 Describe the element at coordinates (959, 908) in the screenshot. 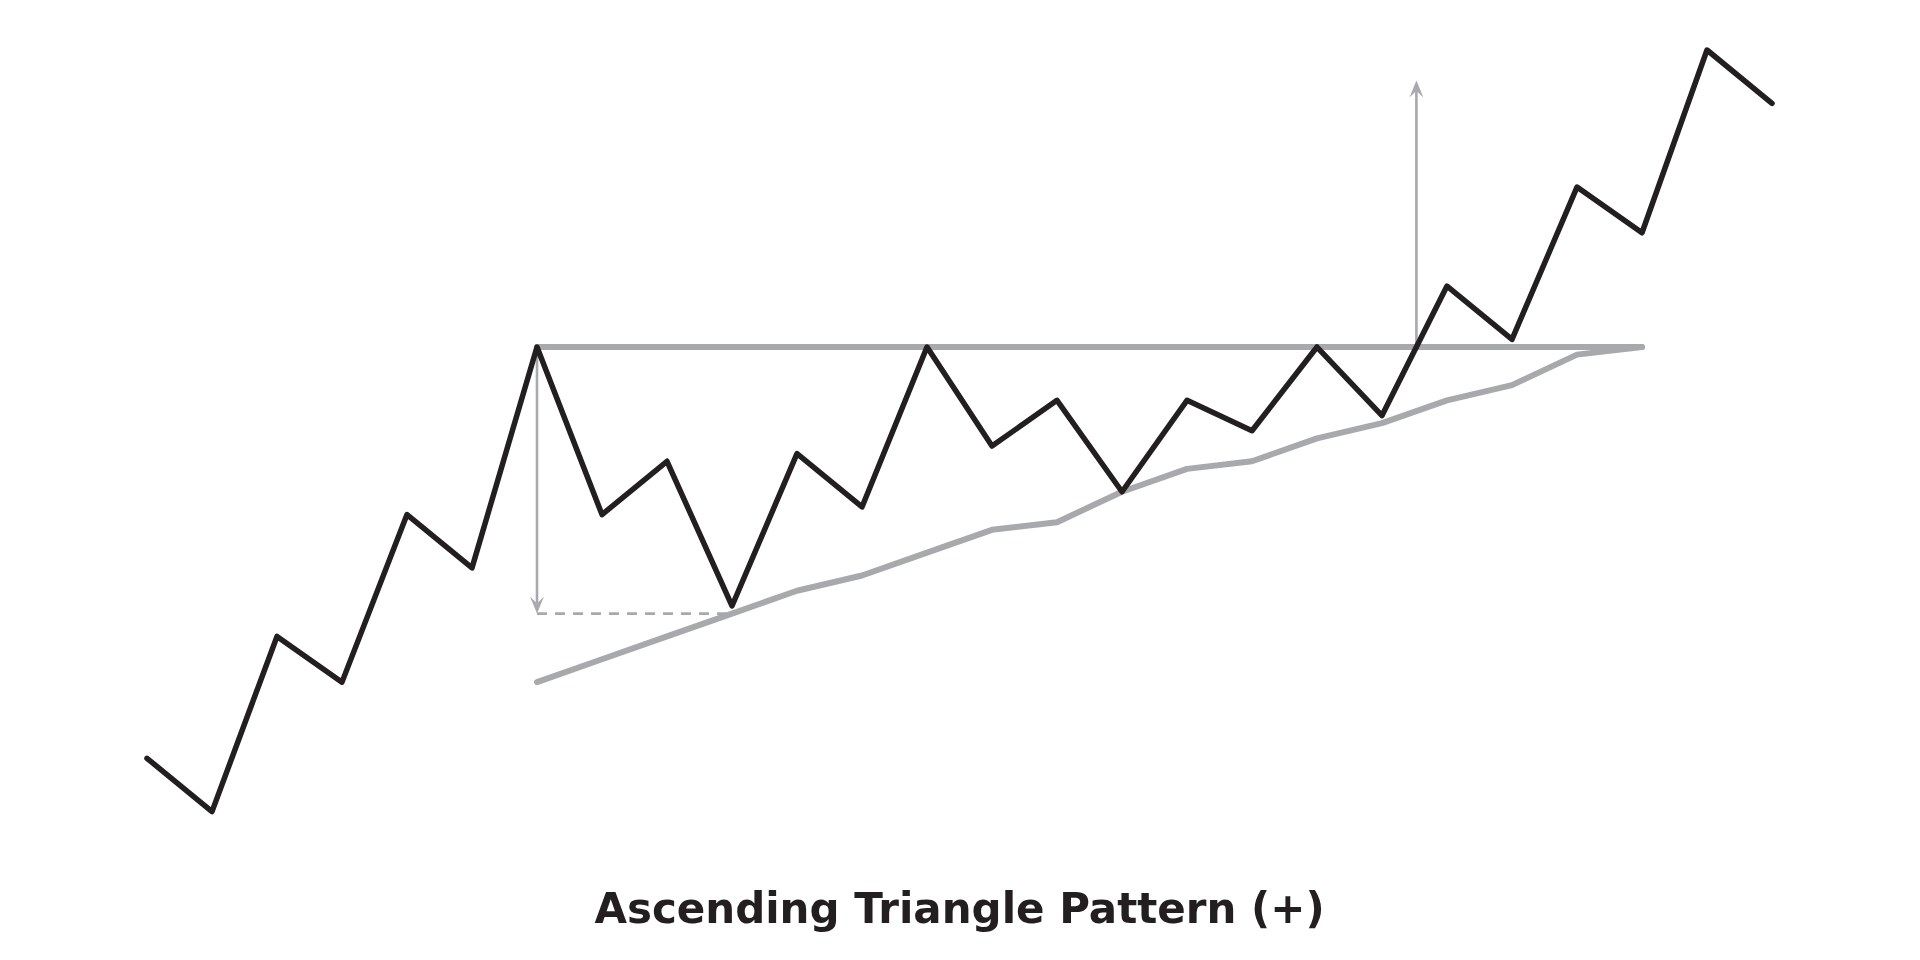

I see `text: Ascending Triangle Pattern (+)` at that location.